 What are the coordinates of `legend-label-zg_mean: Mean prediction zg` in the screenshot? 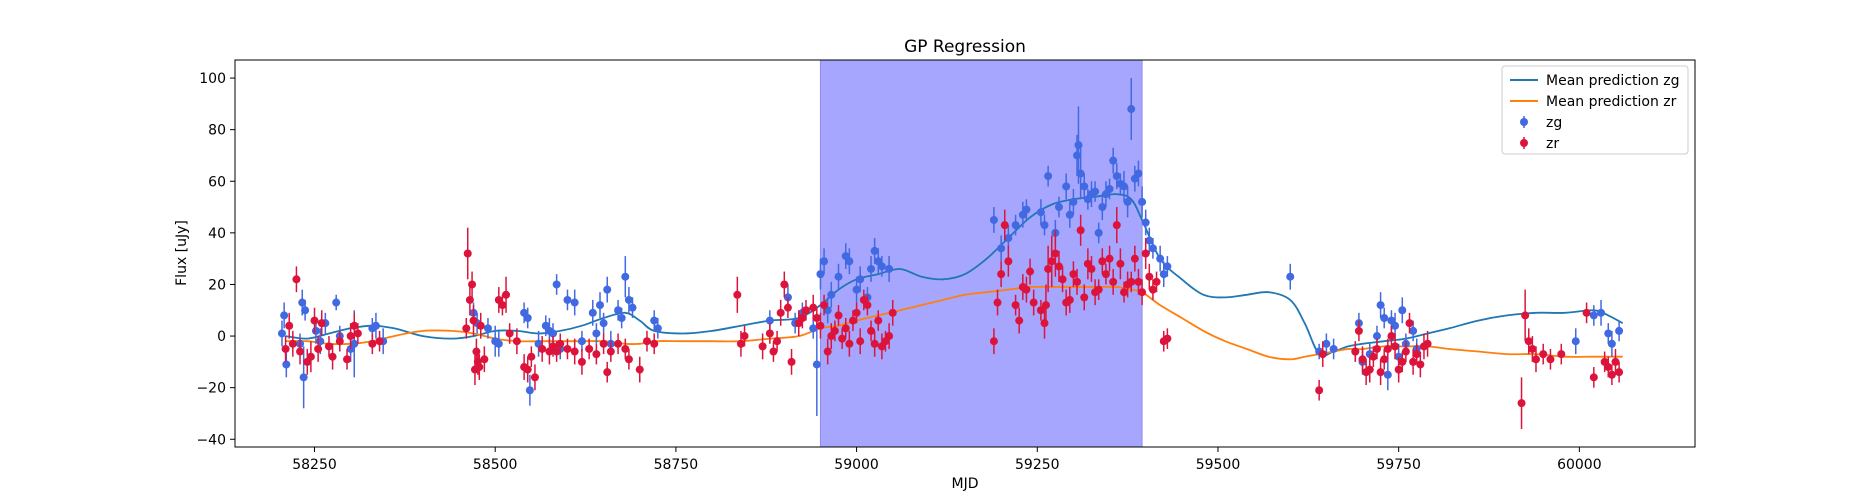 It's located at (1613, 81).